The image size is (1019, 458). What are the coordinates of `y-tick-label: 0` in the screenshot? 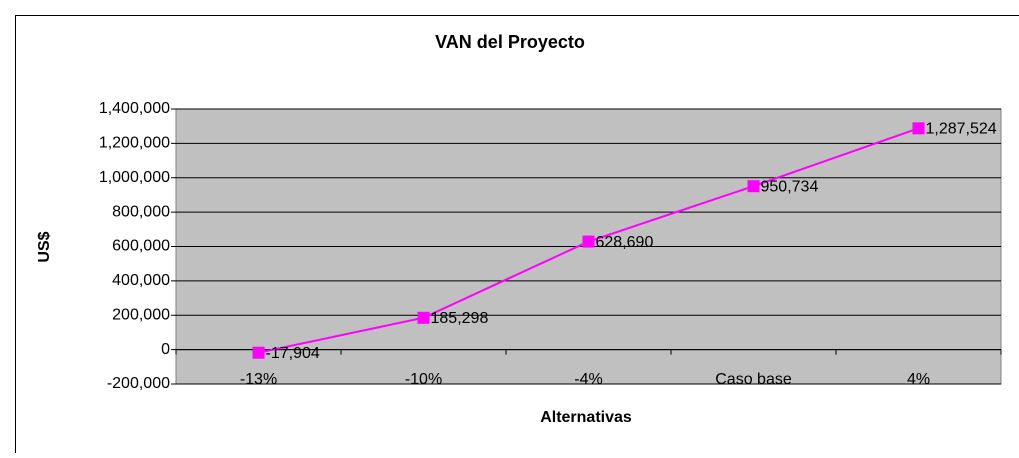 It's located at (165, 349).